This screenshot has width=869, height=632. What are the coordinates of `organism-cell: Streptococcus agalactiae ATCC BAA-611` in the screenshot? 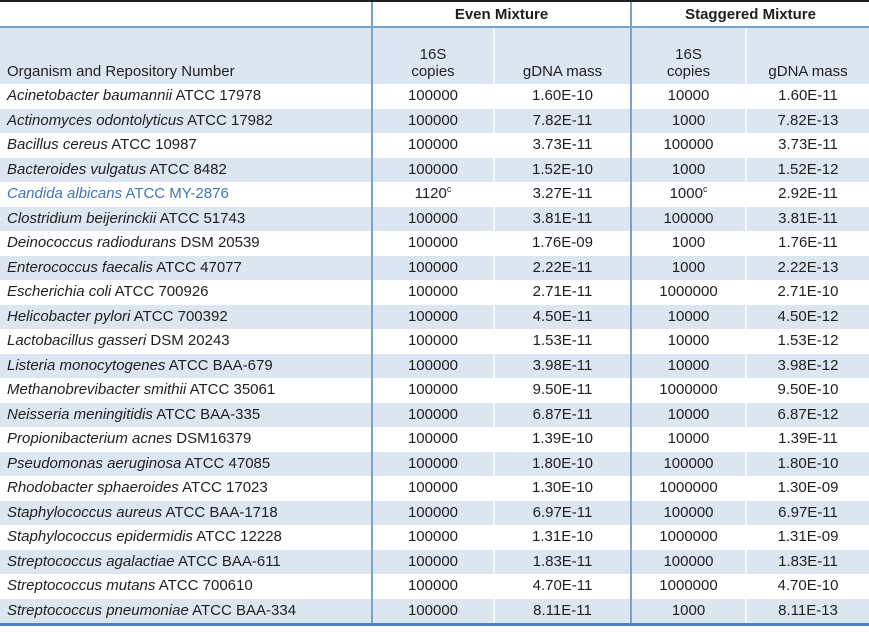 It's located at (185, 562).